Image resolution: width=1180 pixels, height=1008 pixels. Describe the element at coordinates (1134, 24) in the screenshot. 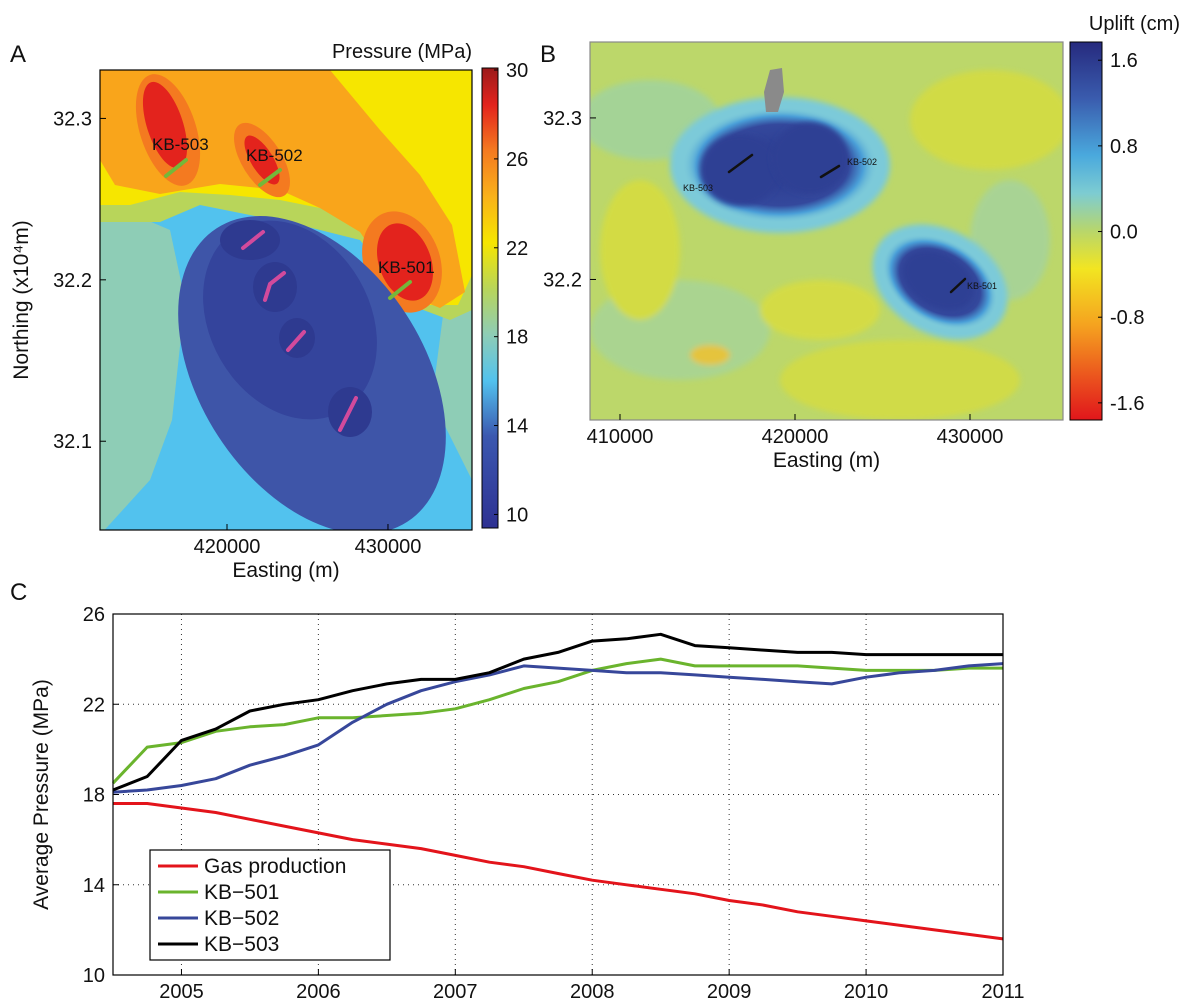

I see `colorbar-title: Uplift (cm)` at that location.